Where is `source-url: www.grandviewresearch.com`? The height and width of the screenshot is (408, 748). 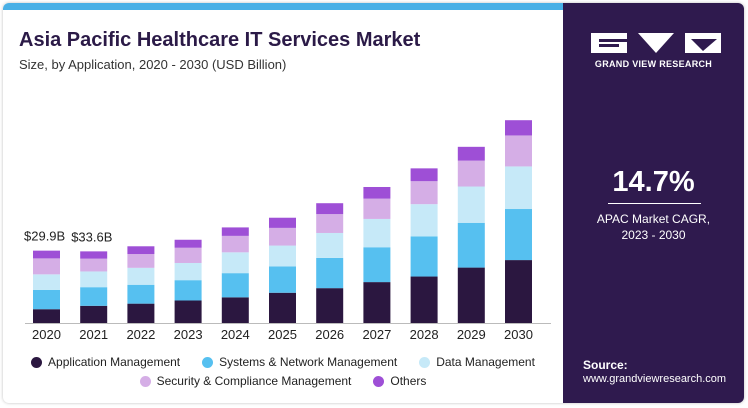
source-url: www.grandviewresearch.com is located at coordinates (655, 379).